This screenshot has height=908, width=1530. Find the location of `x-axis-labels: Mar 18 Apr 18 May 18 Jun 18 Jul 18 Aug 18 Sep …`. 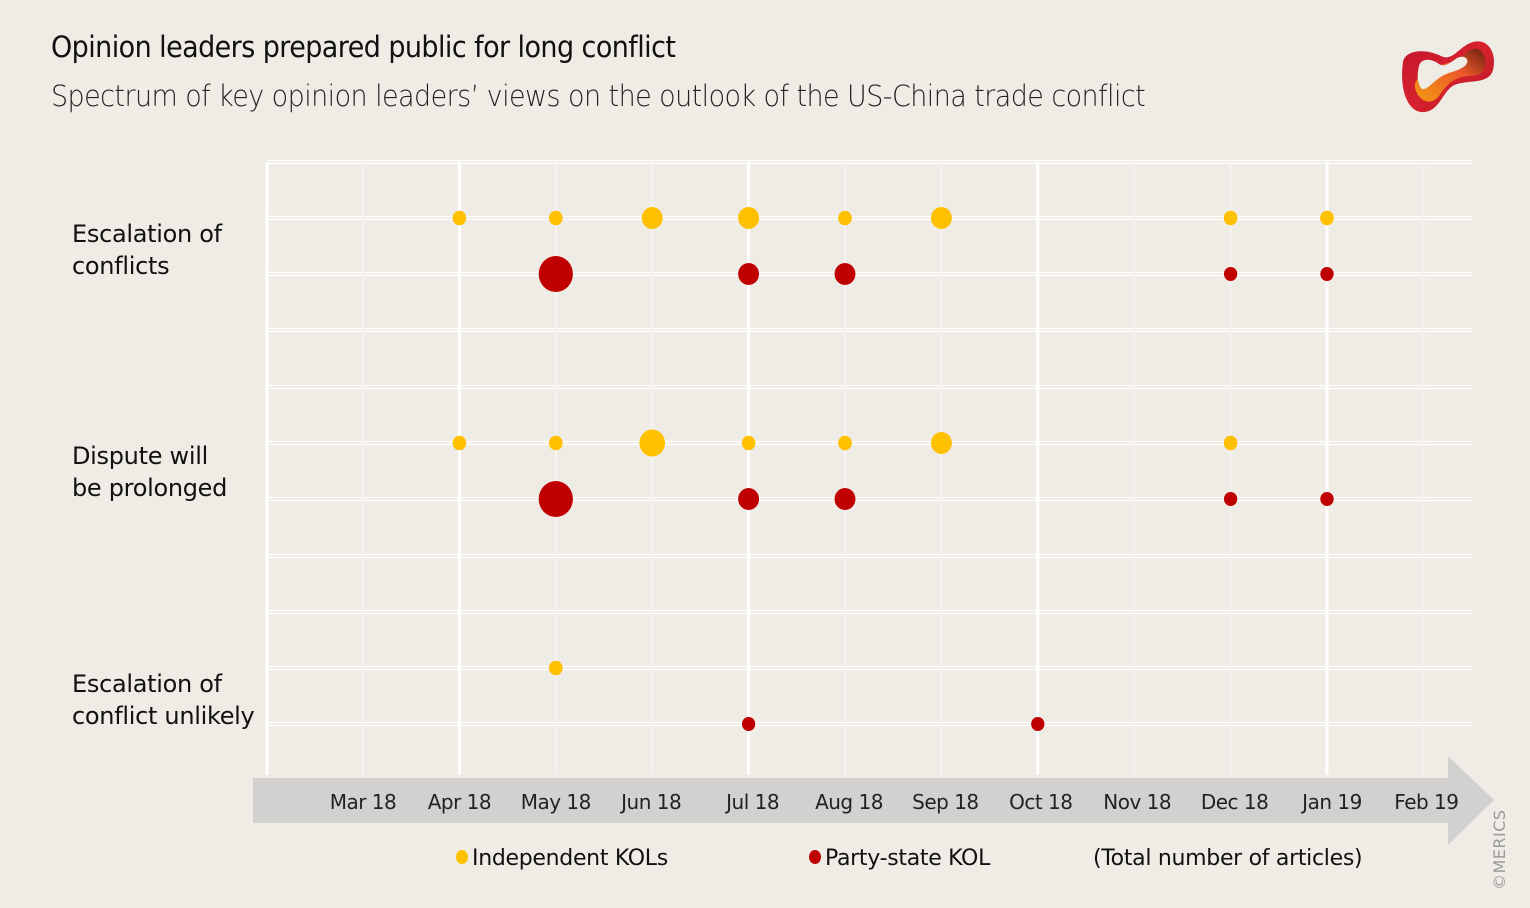

x-axis-labels: Mar 18 Apr 18 May 18 Jun 18 Jul 18 Aug 18 Sep … is located at coordinates (894, 802).